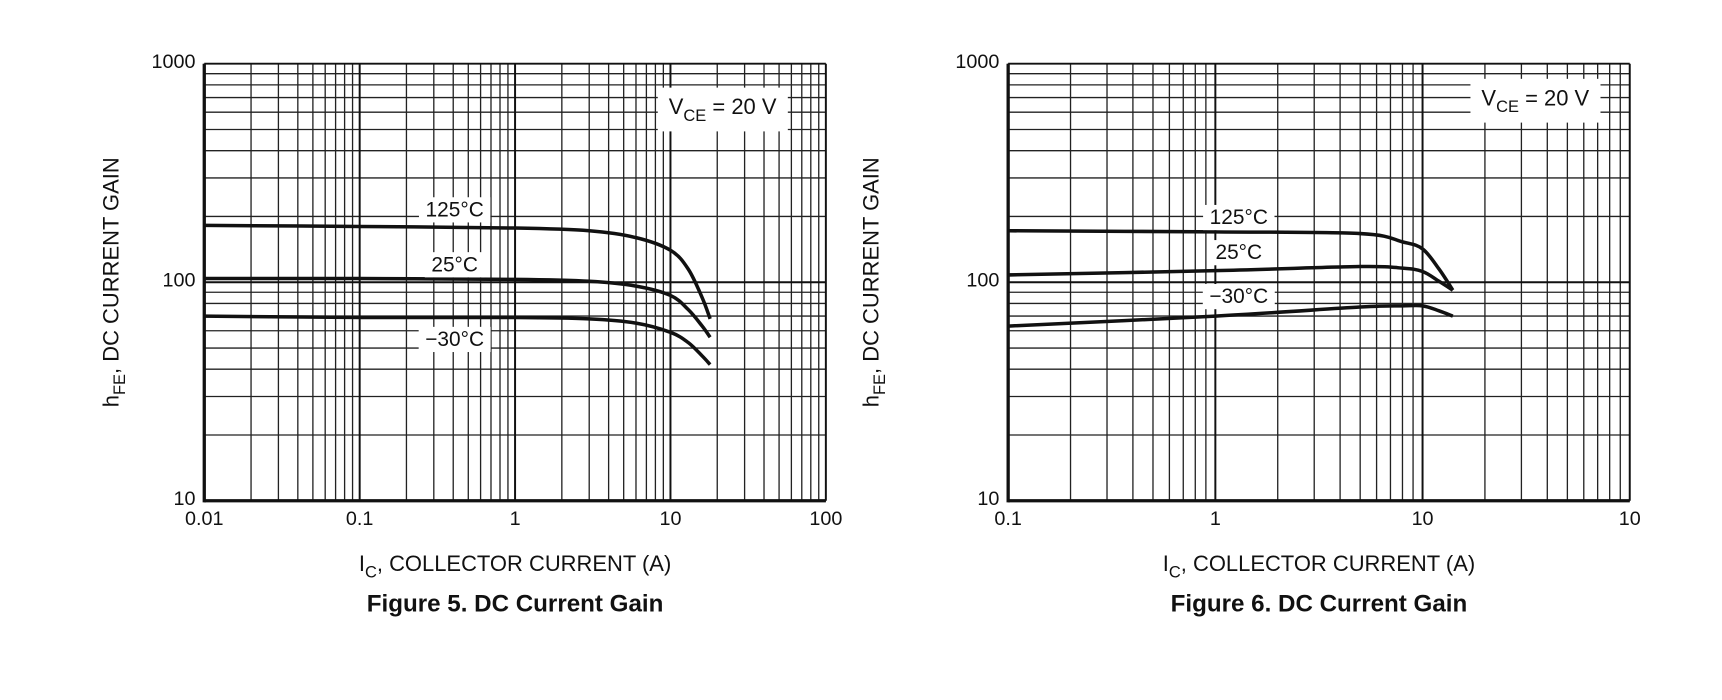  I want to click on caption: Figure 5. DC Current Gain, so click(515, 604).